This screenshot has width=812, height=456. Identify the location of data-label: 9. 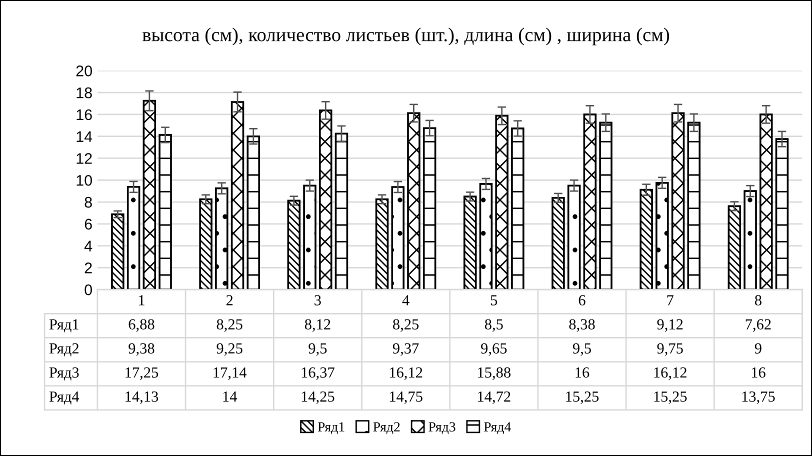
(758, 348).